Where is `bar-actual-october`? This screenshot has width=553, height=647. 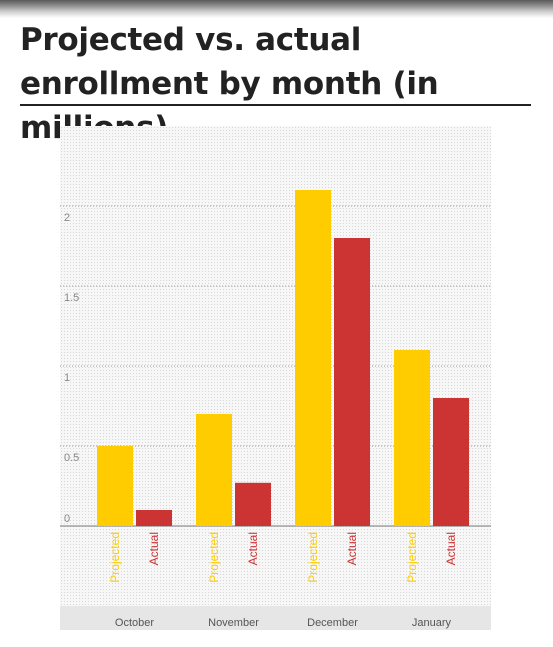 bar-actual-october is located at coordinates (154, 518).